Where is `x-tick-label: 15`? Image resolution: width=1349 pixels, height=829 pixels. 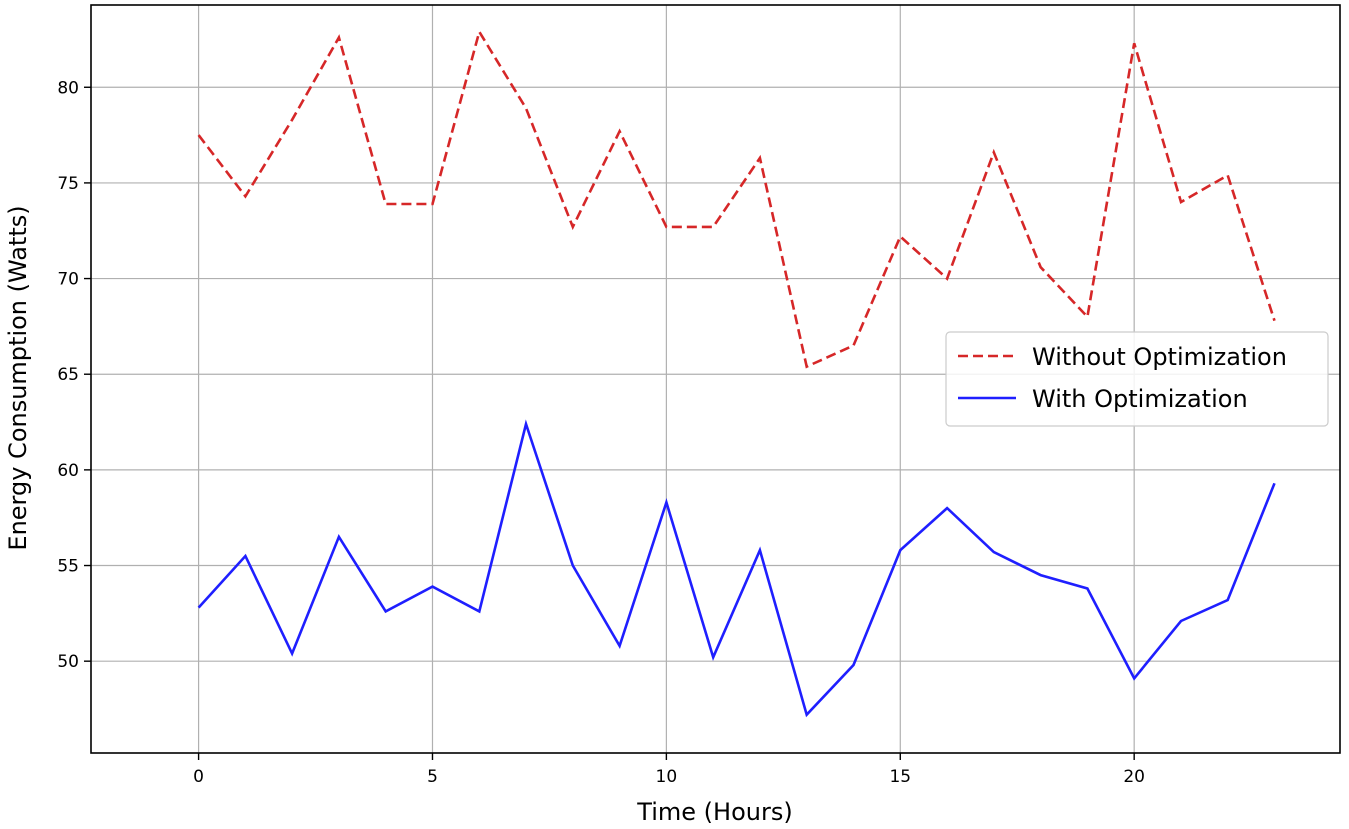 x-tick-label: 15 is located at coordinates (900, 777).